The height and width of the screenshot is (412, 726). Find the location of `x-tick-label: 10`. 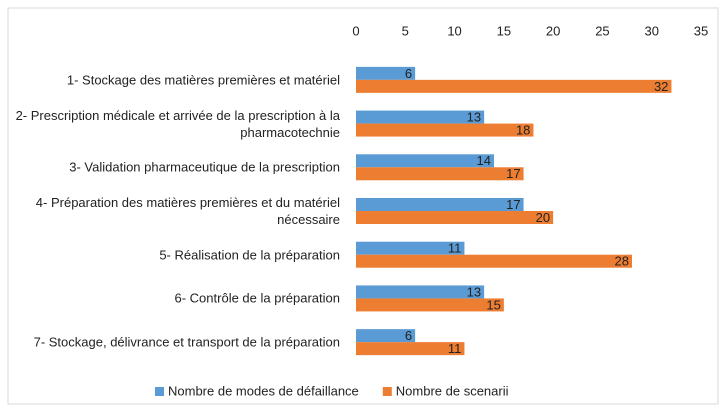

x-tick-label: 10 is located at coordinates (454, 30).